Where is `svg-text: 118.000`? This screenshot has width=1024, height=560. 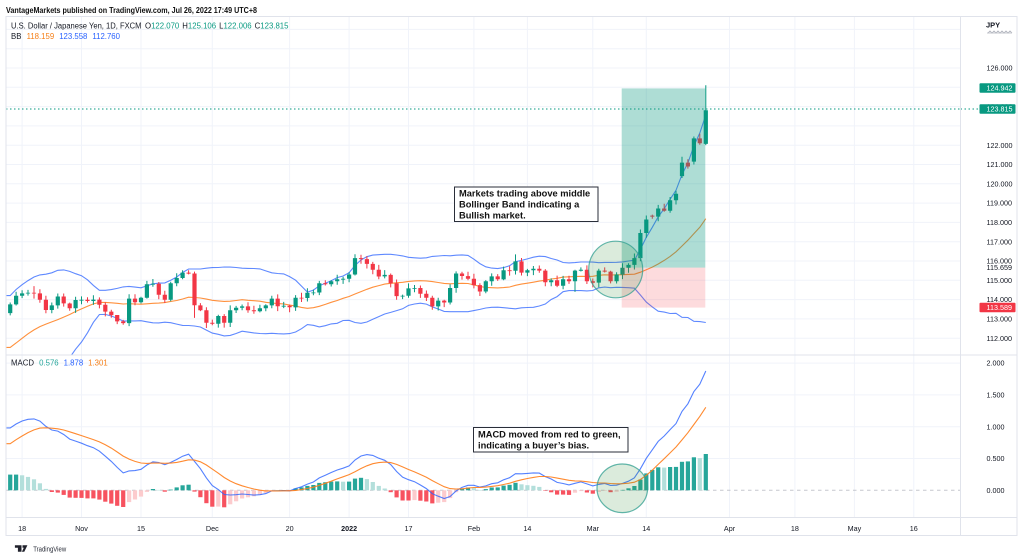 svg-text: 118.000 is located at coordinates (999, 222).